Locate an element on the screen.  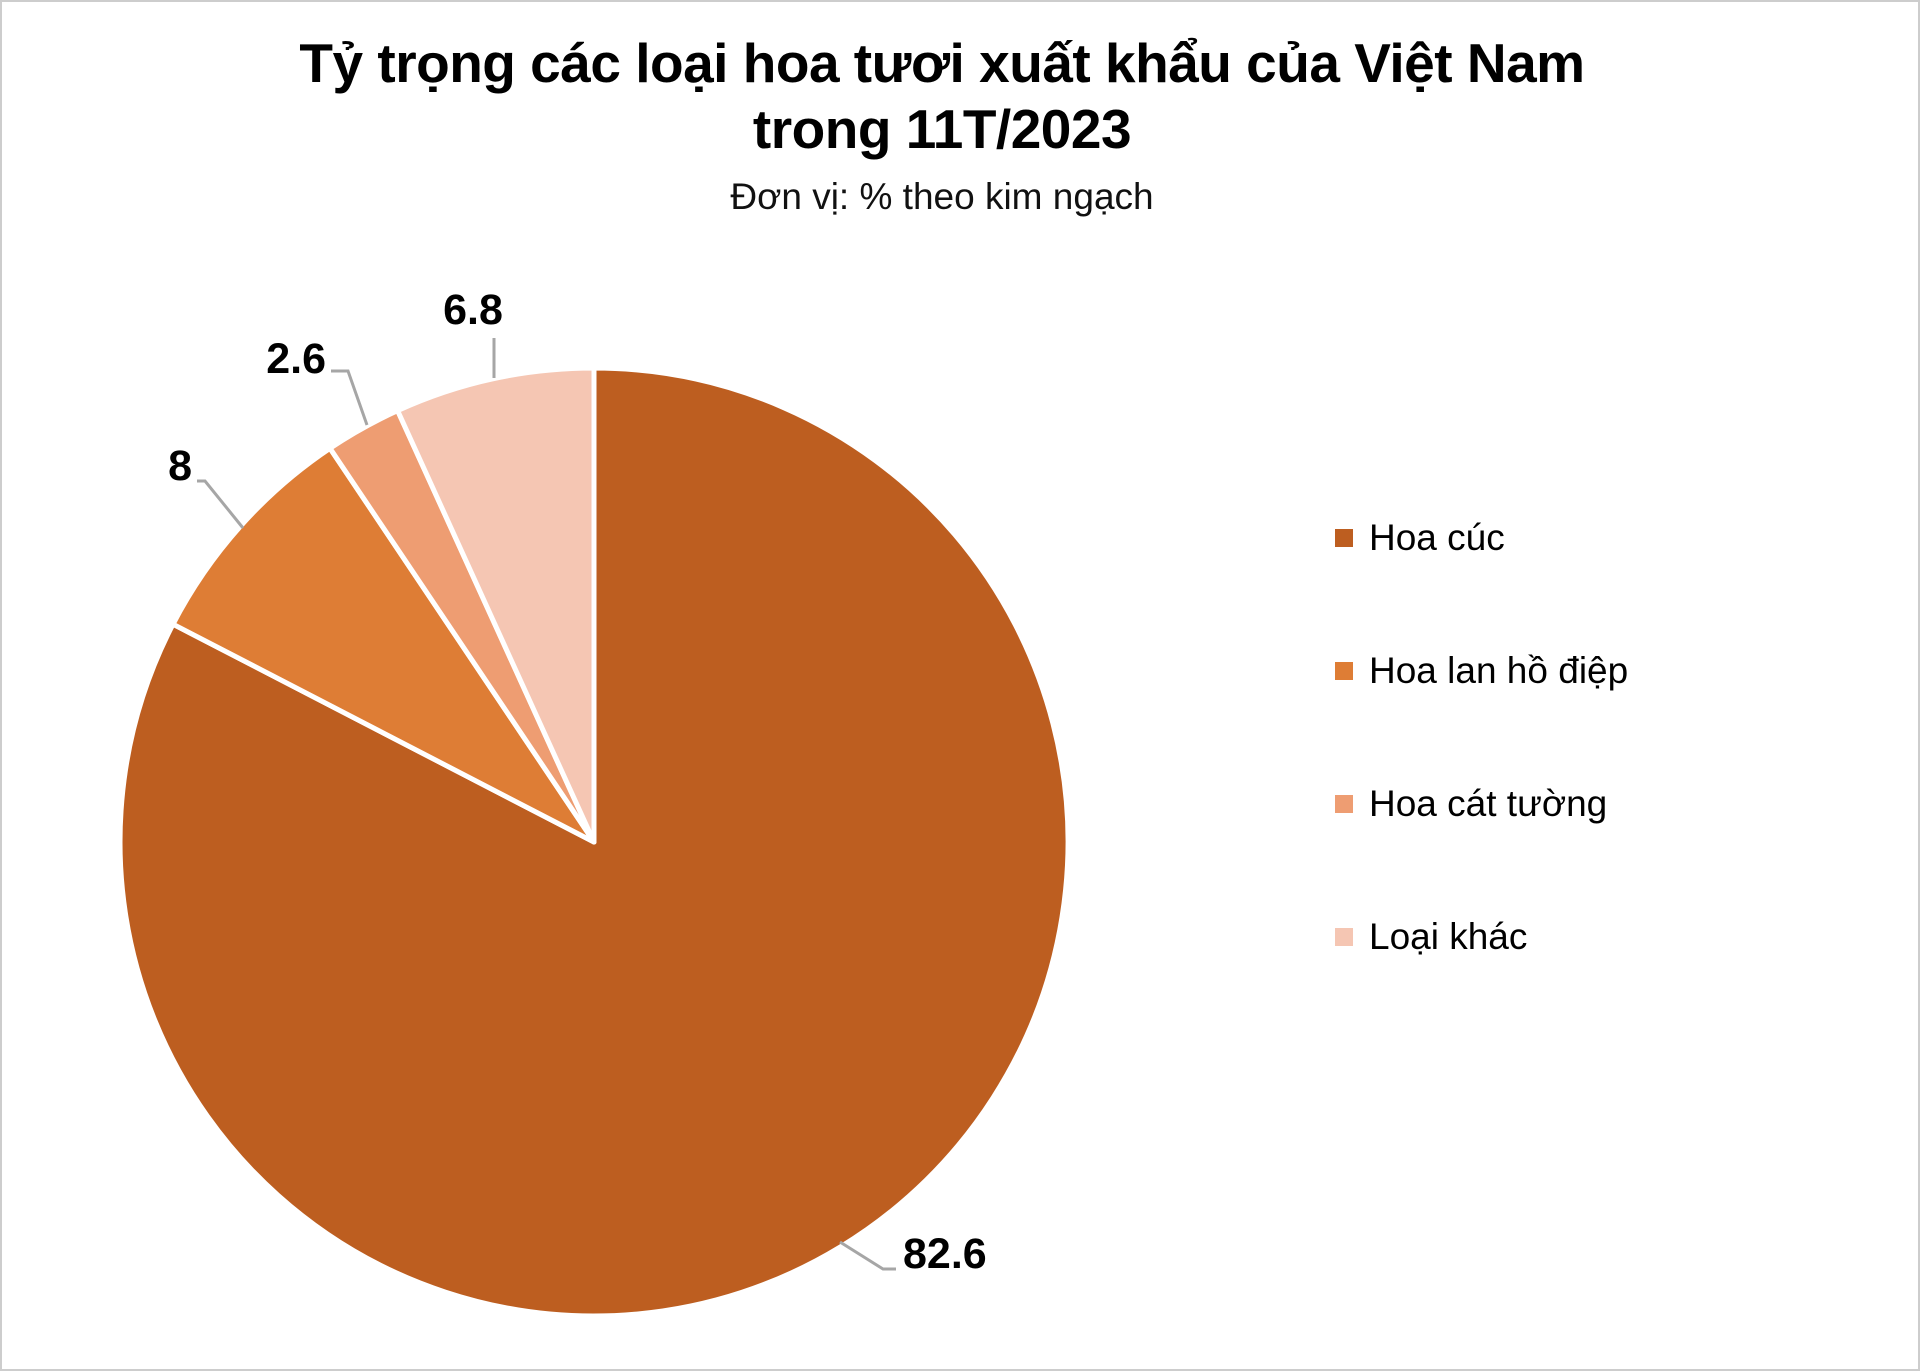
data-label-3: 6.8 is located at coordinates (473, 310).